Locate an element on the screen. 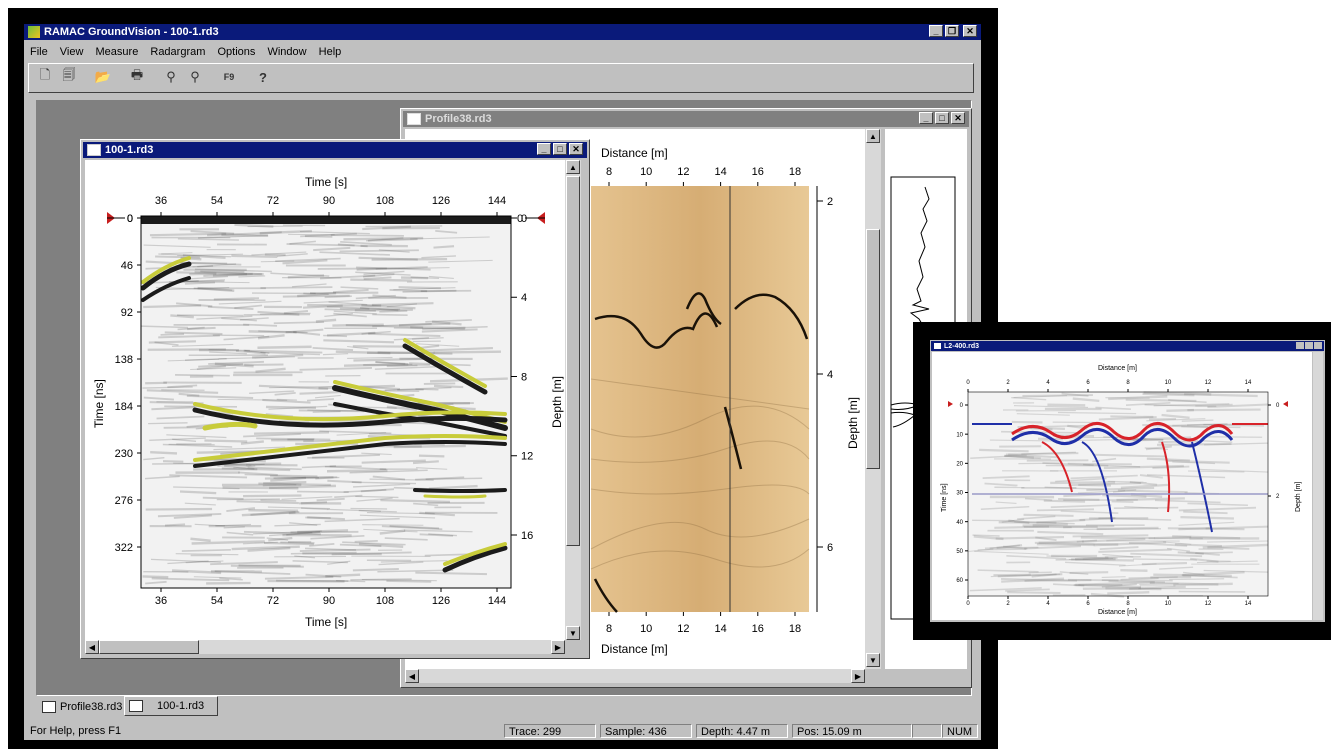  window-100-1-vscroll-thumb is located at coordinates (573, 361).